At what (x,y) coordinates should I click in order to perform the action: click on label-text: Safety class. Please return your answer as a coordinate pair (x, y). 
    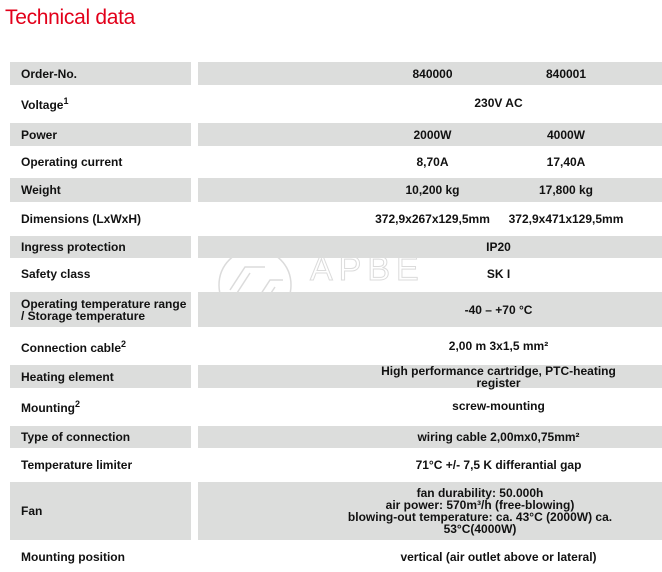
    Looking at the image, I should click on (56, 274).